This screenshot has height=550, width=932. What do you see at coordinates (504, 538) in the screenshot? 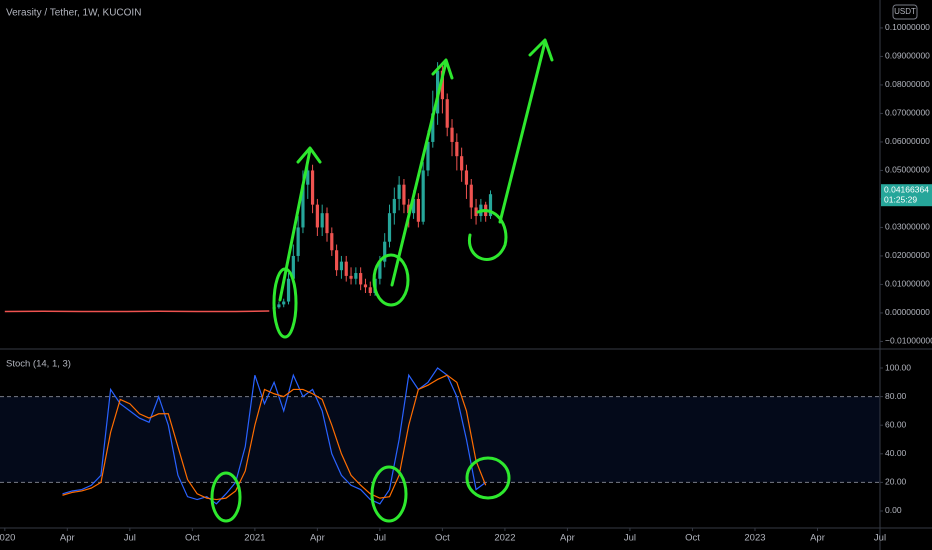
I see `x-tick-label: 2022` at bounding box center [504, 538].